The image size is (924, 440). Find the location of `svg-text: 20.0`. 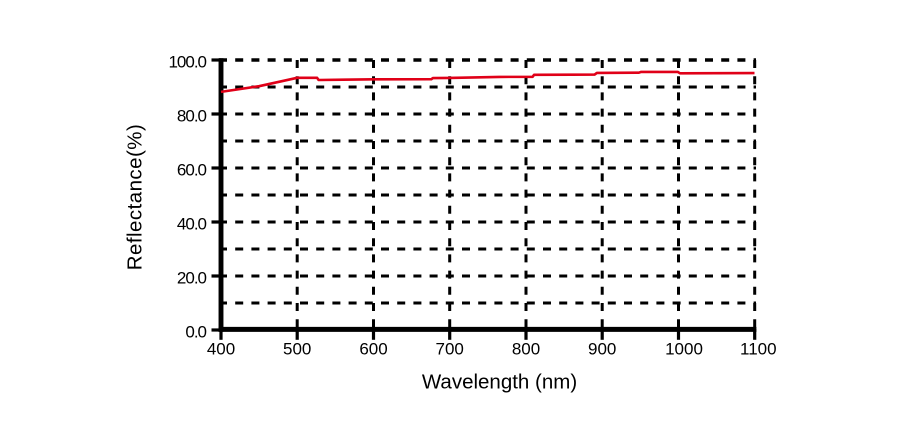

svg-text: 20.0 is located at coordinates (192, 278).